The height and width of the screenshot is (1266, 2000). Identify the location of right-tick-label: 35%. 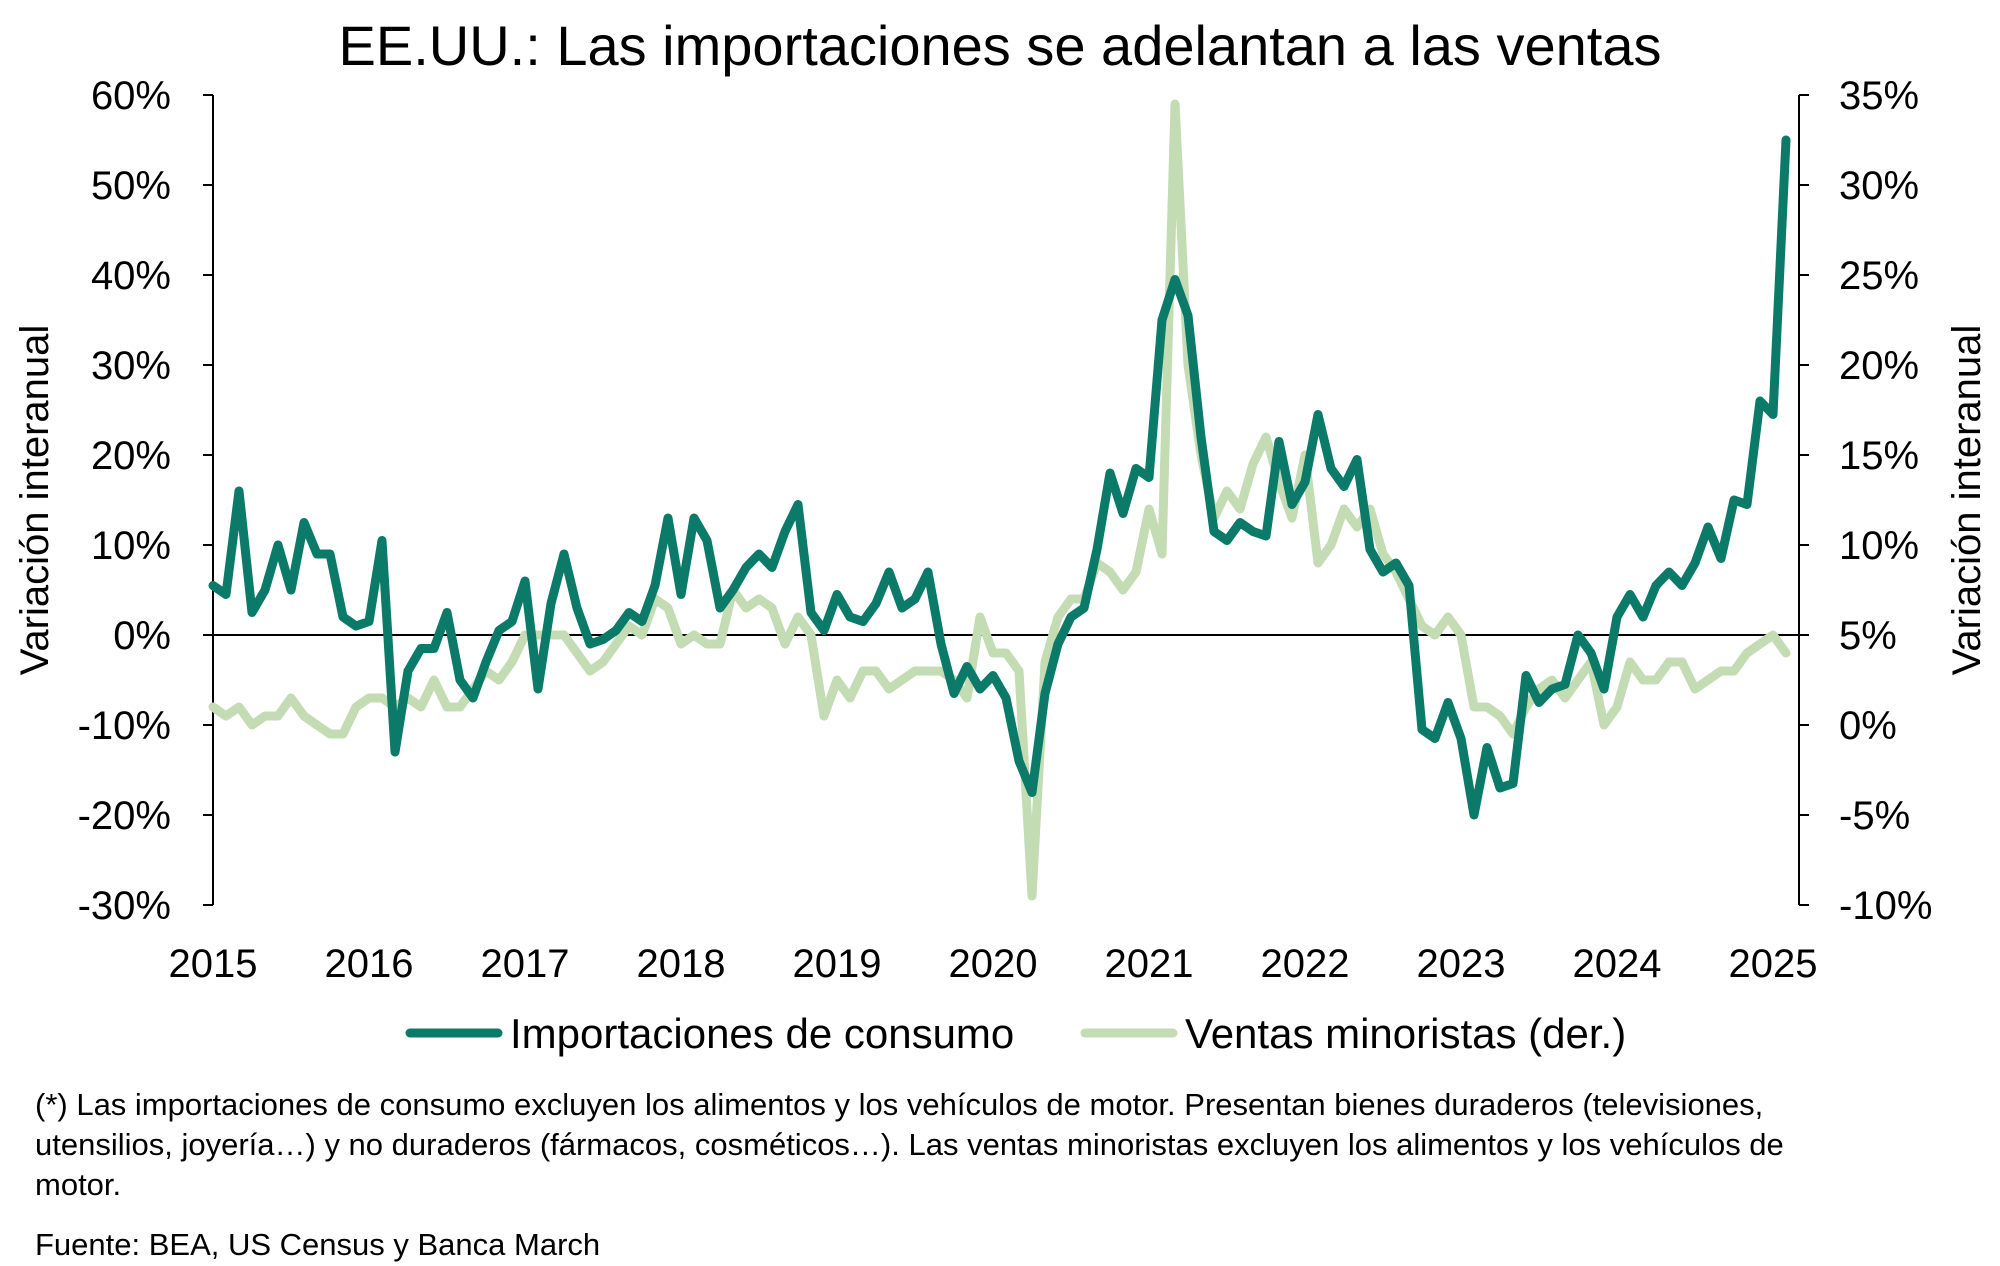
(1879, 96).